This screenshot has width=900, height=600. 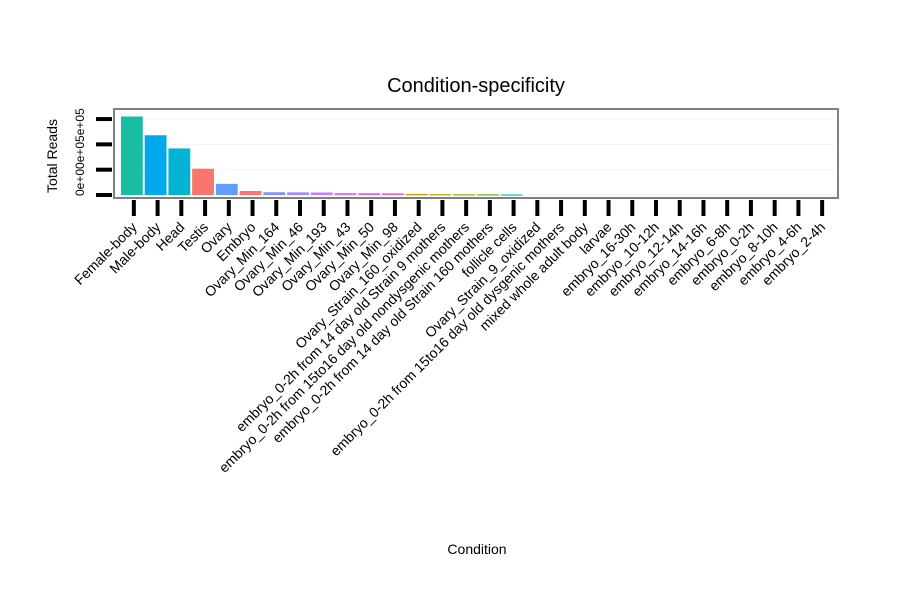 What do you see at coordinates (476, 549) in the screenshot?
I see `x-axis-title: Condition` at bounding box center [476, 549].